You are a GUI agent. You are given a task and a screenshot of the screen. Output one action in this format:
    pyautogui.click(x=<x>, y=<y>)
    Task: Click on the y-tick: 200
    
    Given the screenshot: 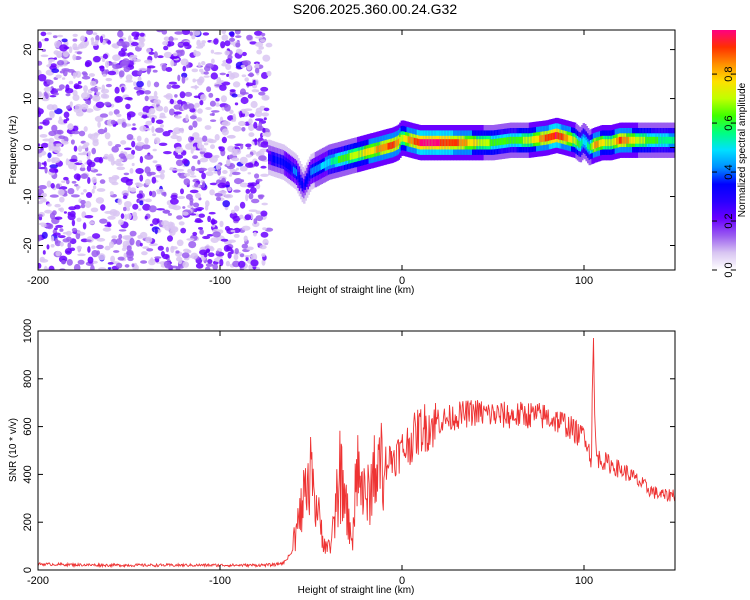 What is the action you would take?
    pyautogui.click(x=348, y=522)
    